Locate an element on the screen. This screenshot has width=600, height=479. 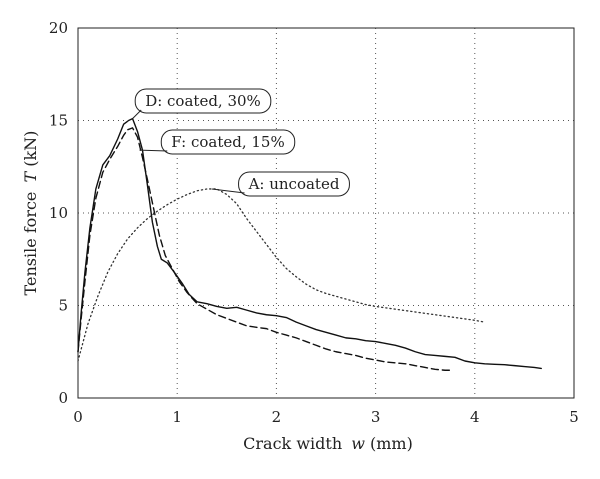
callout-box-label-a is located at coordinates (294, 184).